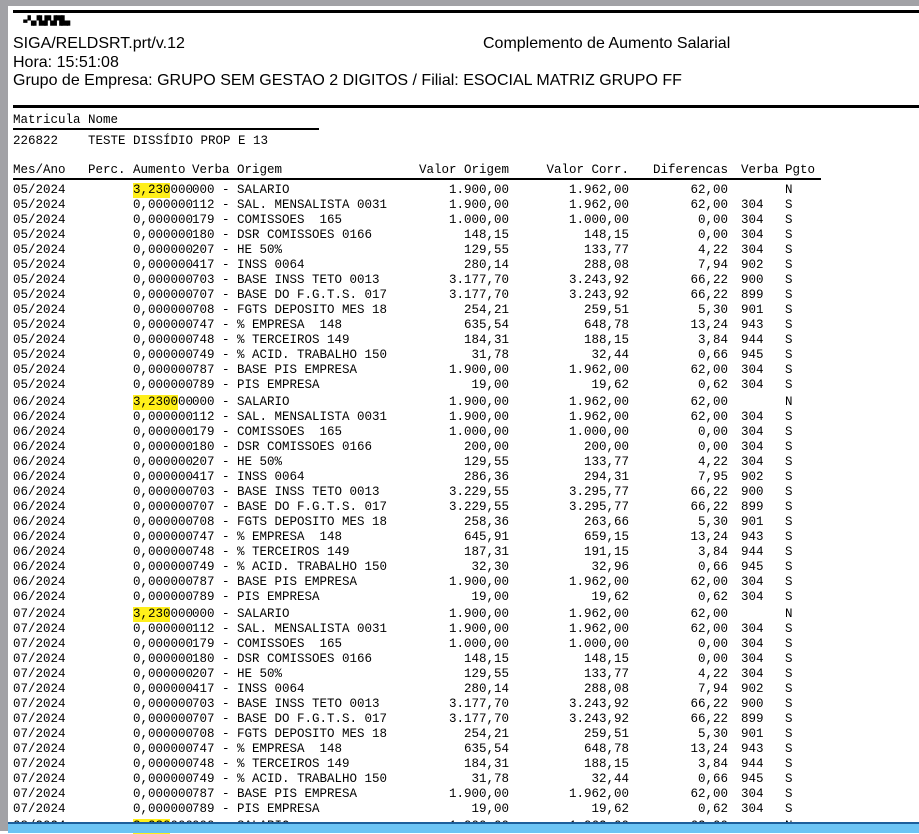 The height and width of the screenshot is (834, 919). What do you see at coordinates (162, 402) in the screenshot?
I see `cell-perc: 3,230000` at bounding box center [162, 402].